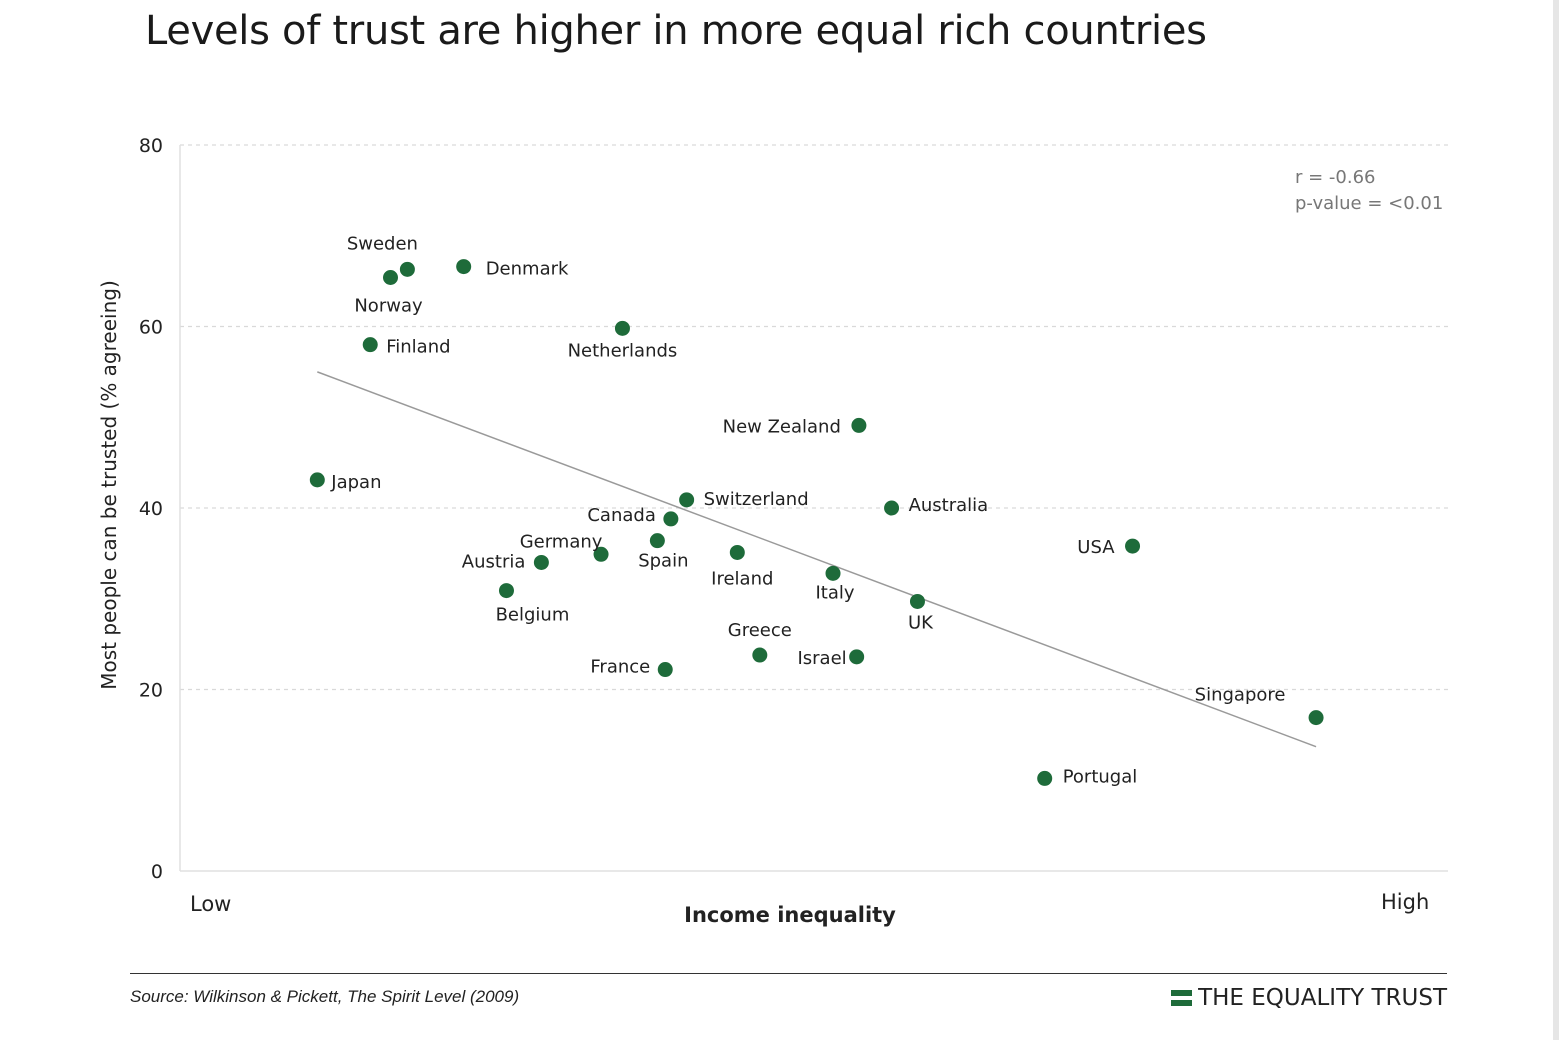 This screenshot has width=1559, height=1040. Describe the element at coordinates (760, 630) in the screenshot. I see `point-label-greece: Greece` at that location.